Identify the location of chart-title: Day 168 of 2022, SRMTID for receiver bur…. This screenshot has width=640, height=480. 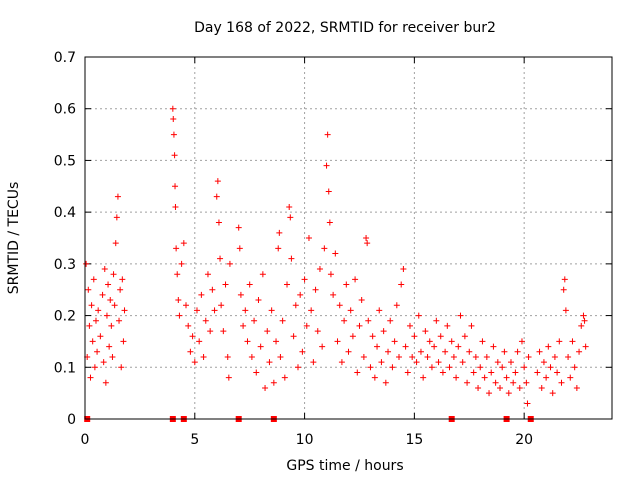
(345, 28).